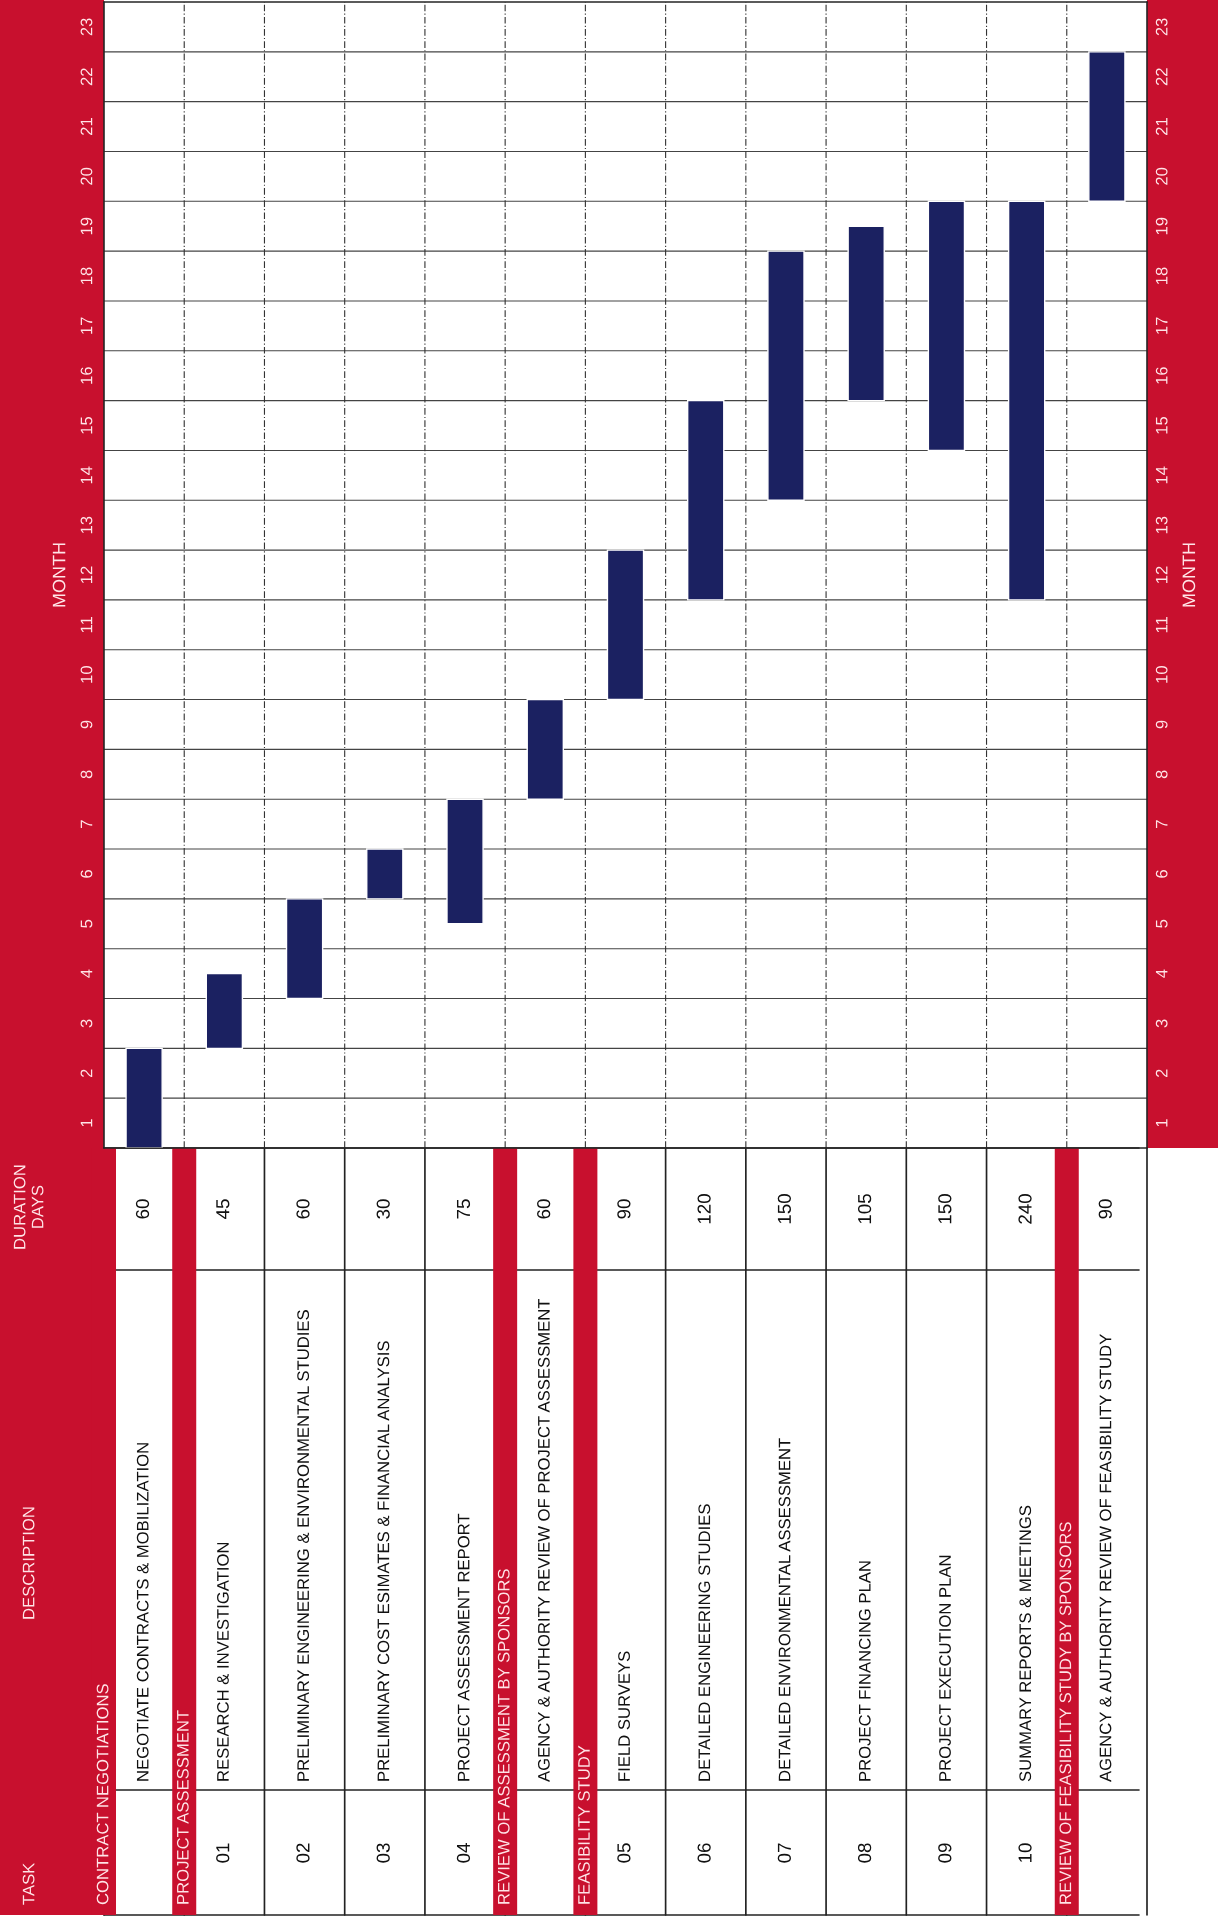 Image resolution: width=1218 pixels, height=1927 pixels. I want to click on text: FEASIBILITY STUDY, so click(584, 1824).